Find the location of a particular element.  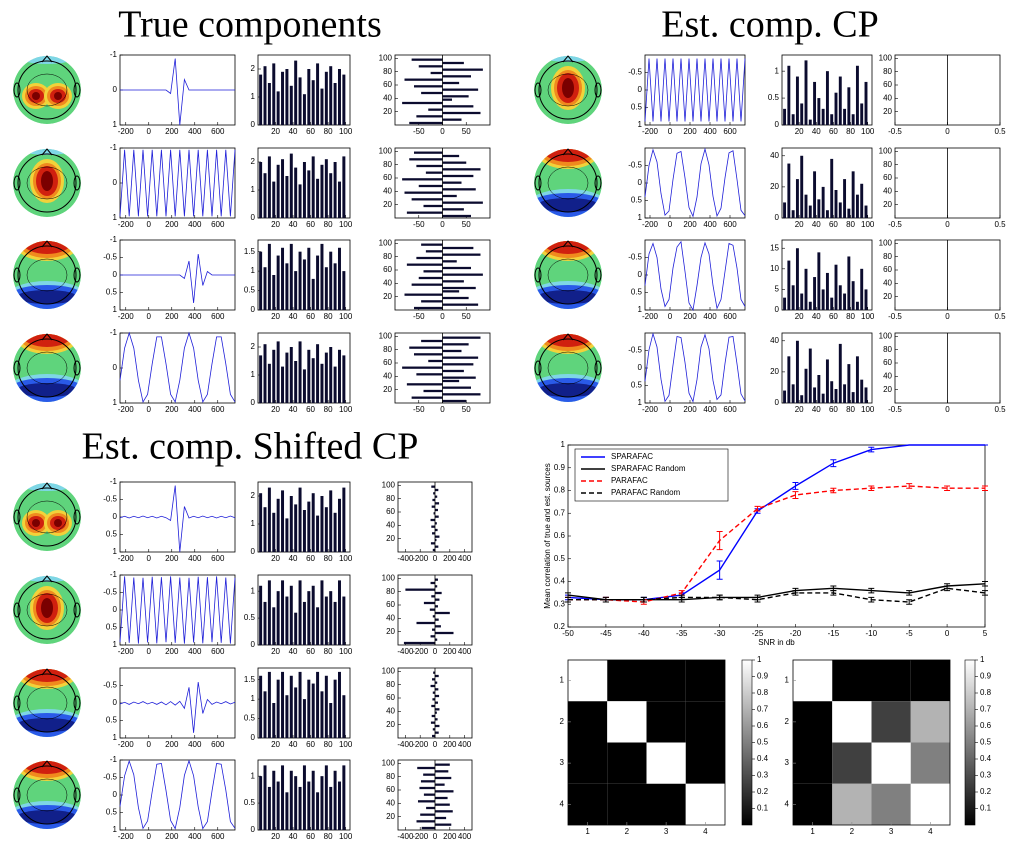

y-tick-label: 80 is located at coordinates (887, 256).